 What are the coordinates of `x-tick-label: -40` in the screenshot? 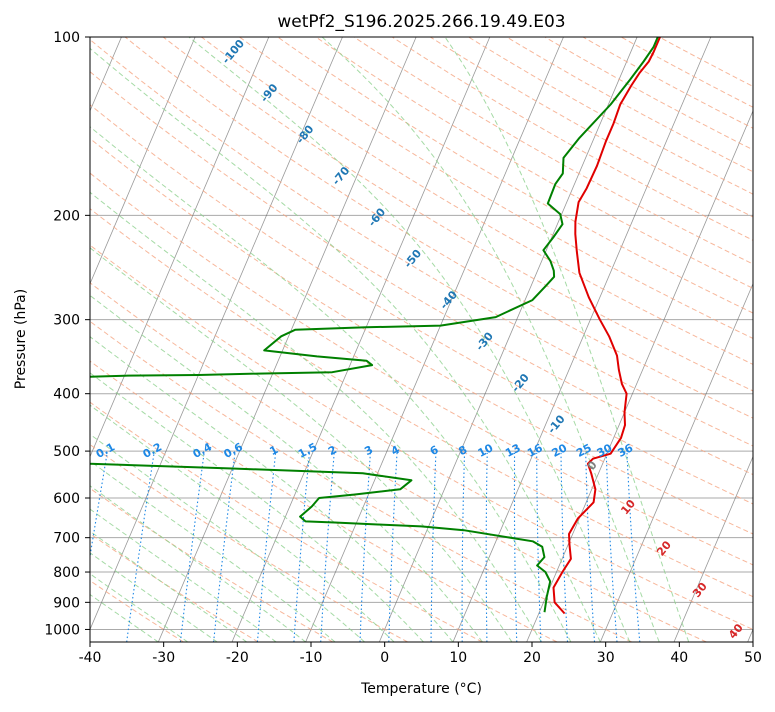 It's located at (90, 658).